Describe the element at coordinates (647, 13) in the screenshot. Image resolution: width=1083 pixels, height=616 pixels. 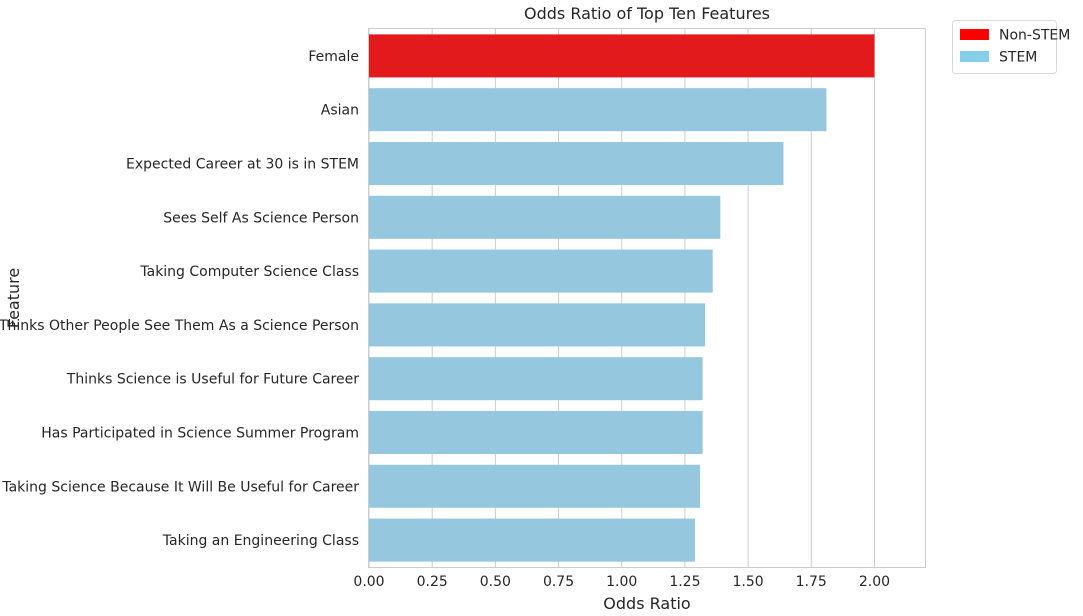
I see `chart-title: Odds Ratio of Top Ten Features` at that location.